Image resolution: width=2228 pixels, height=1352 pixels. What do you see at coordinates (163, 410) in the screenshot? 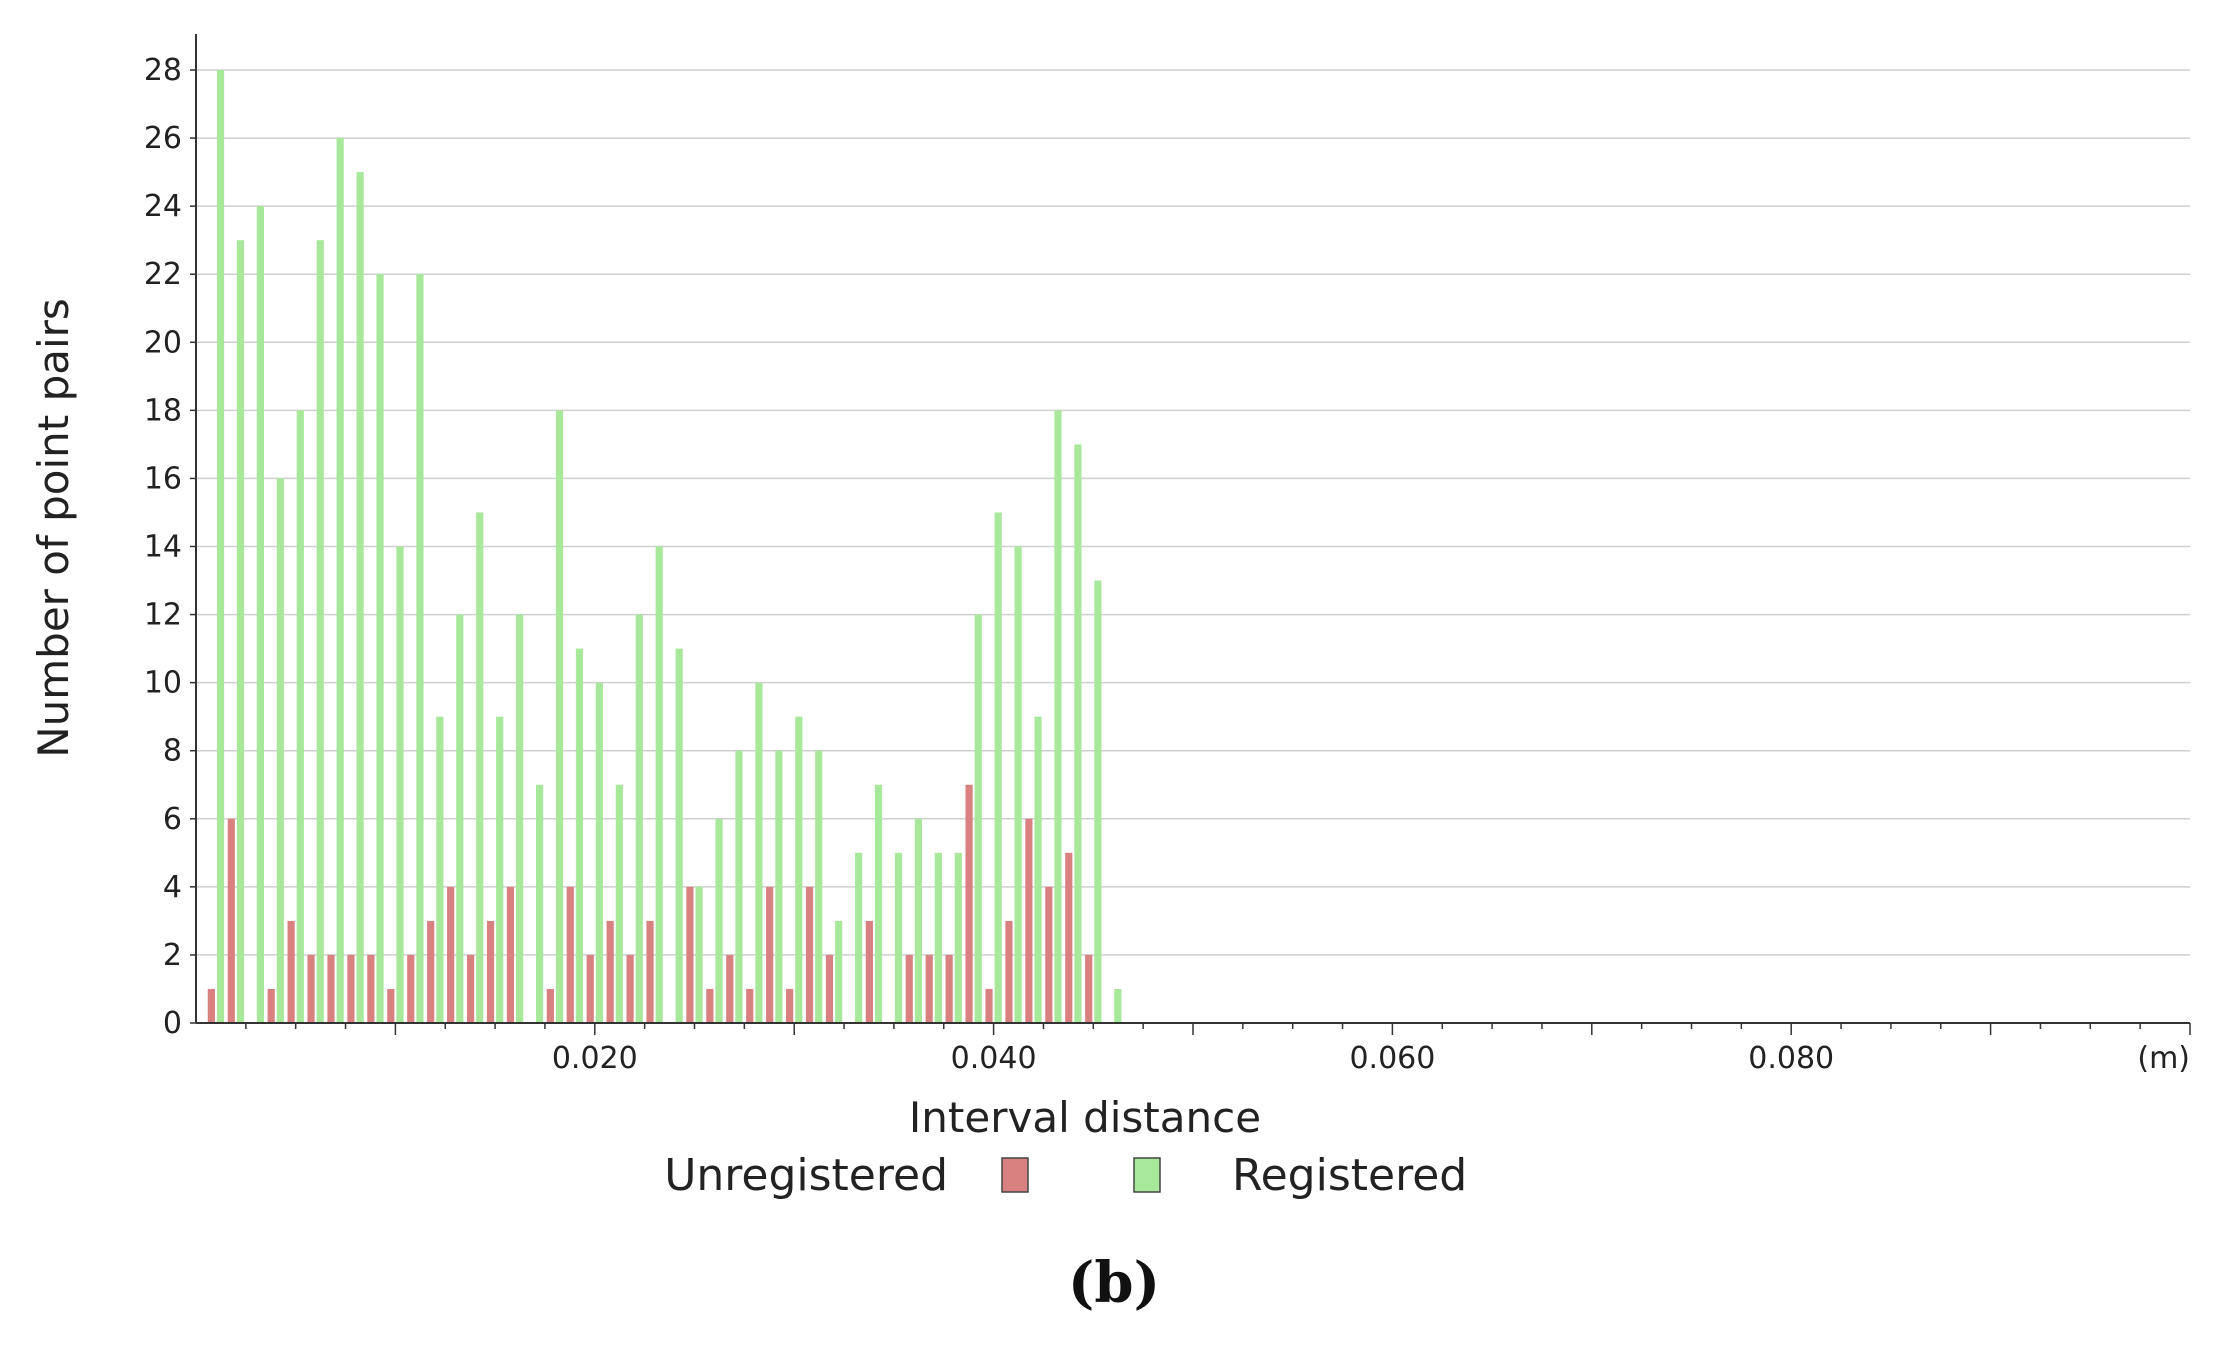
I see `y-tick-label: 18` at bounding box center [163, 410].